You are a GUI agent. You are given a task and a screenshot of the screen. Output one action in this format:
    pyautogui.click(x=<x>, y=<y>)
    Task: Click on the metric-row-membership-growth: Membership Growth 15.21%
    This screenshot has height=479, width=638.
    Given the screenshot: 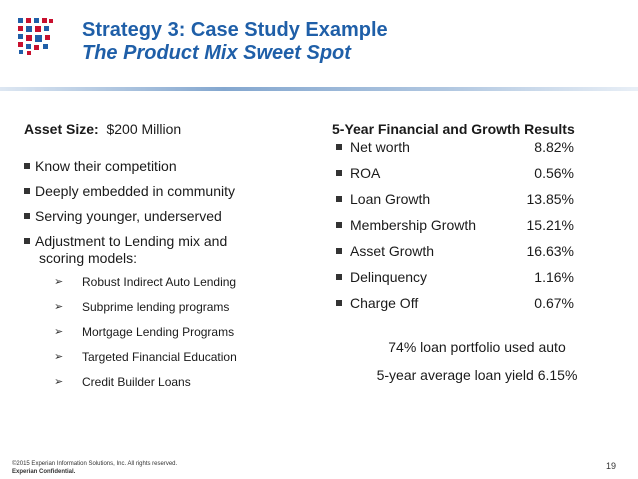 What is the action you would take?
    pyautogui.click(x=477, y=229)
    